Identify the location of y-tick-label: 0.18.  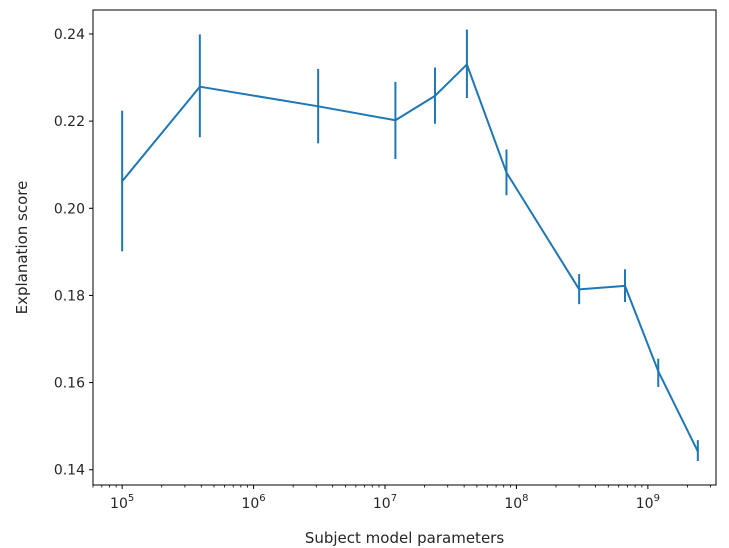
(69, 296).